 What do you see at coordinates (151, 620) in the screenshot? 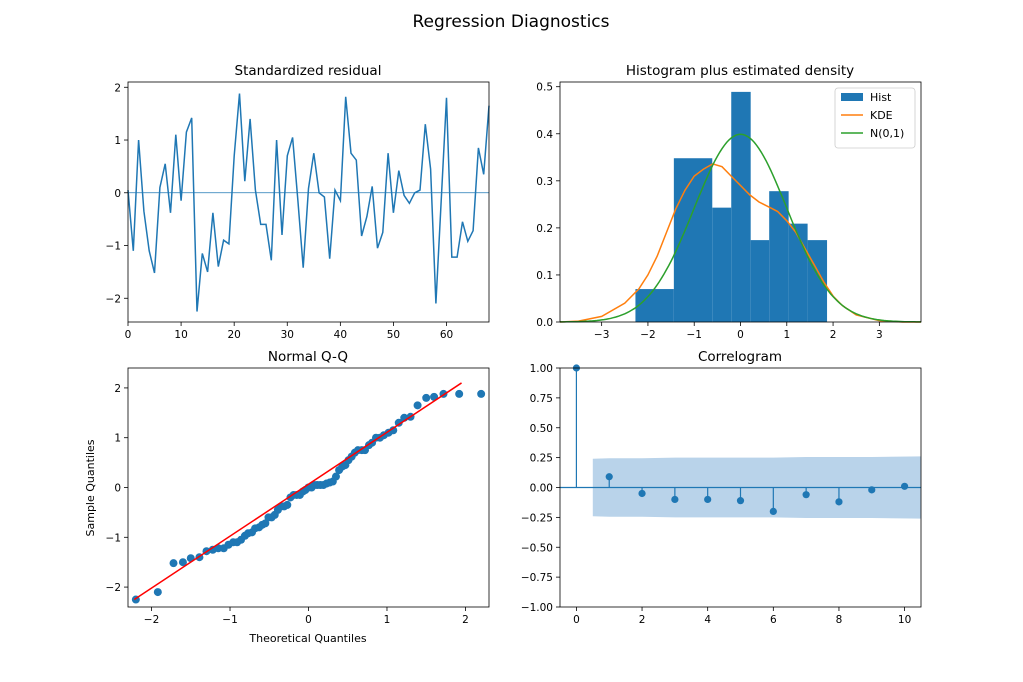
I see `qq-xtick-label: −2` at bounding box center [151, 620].